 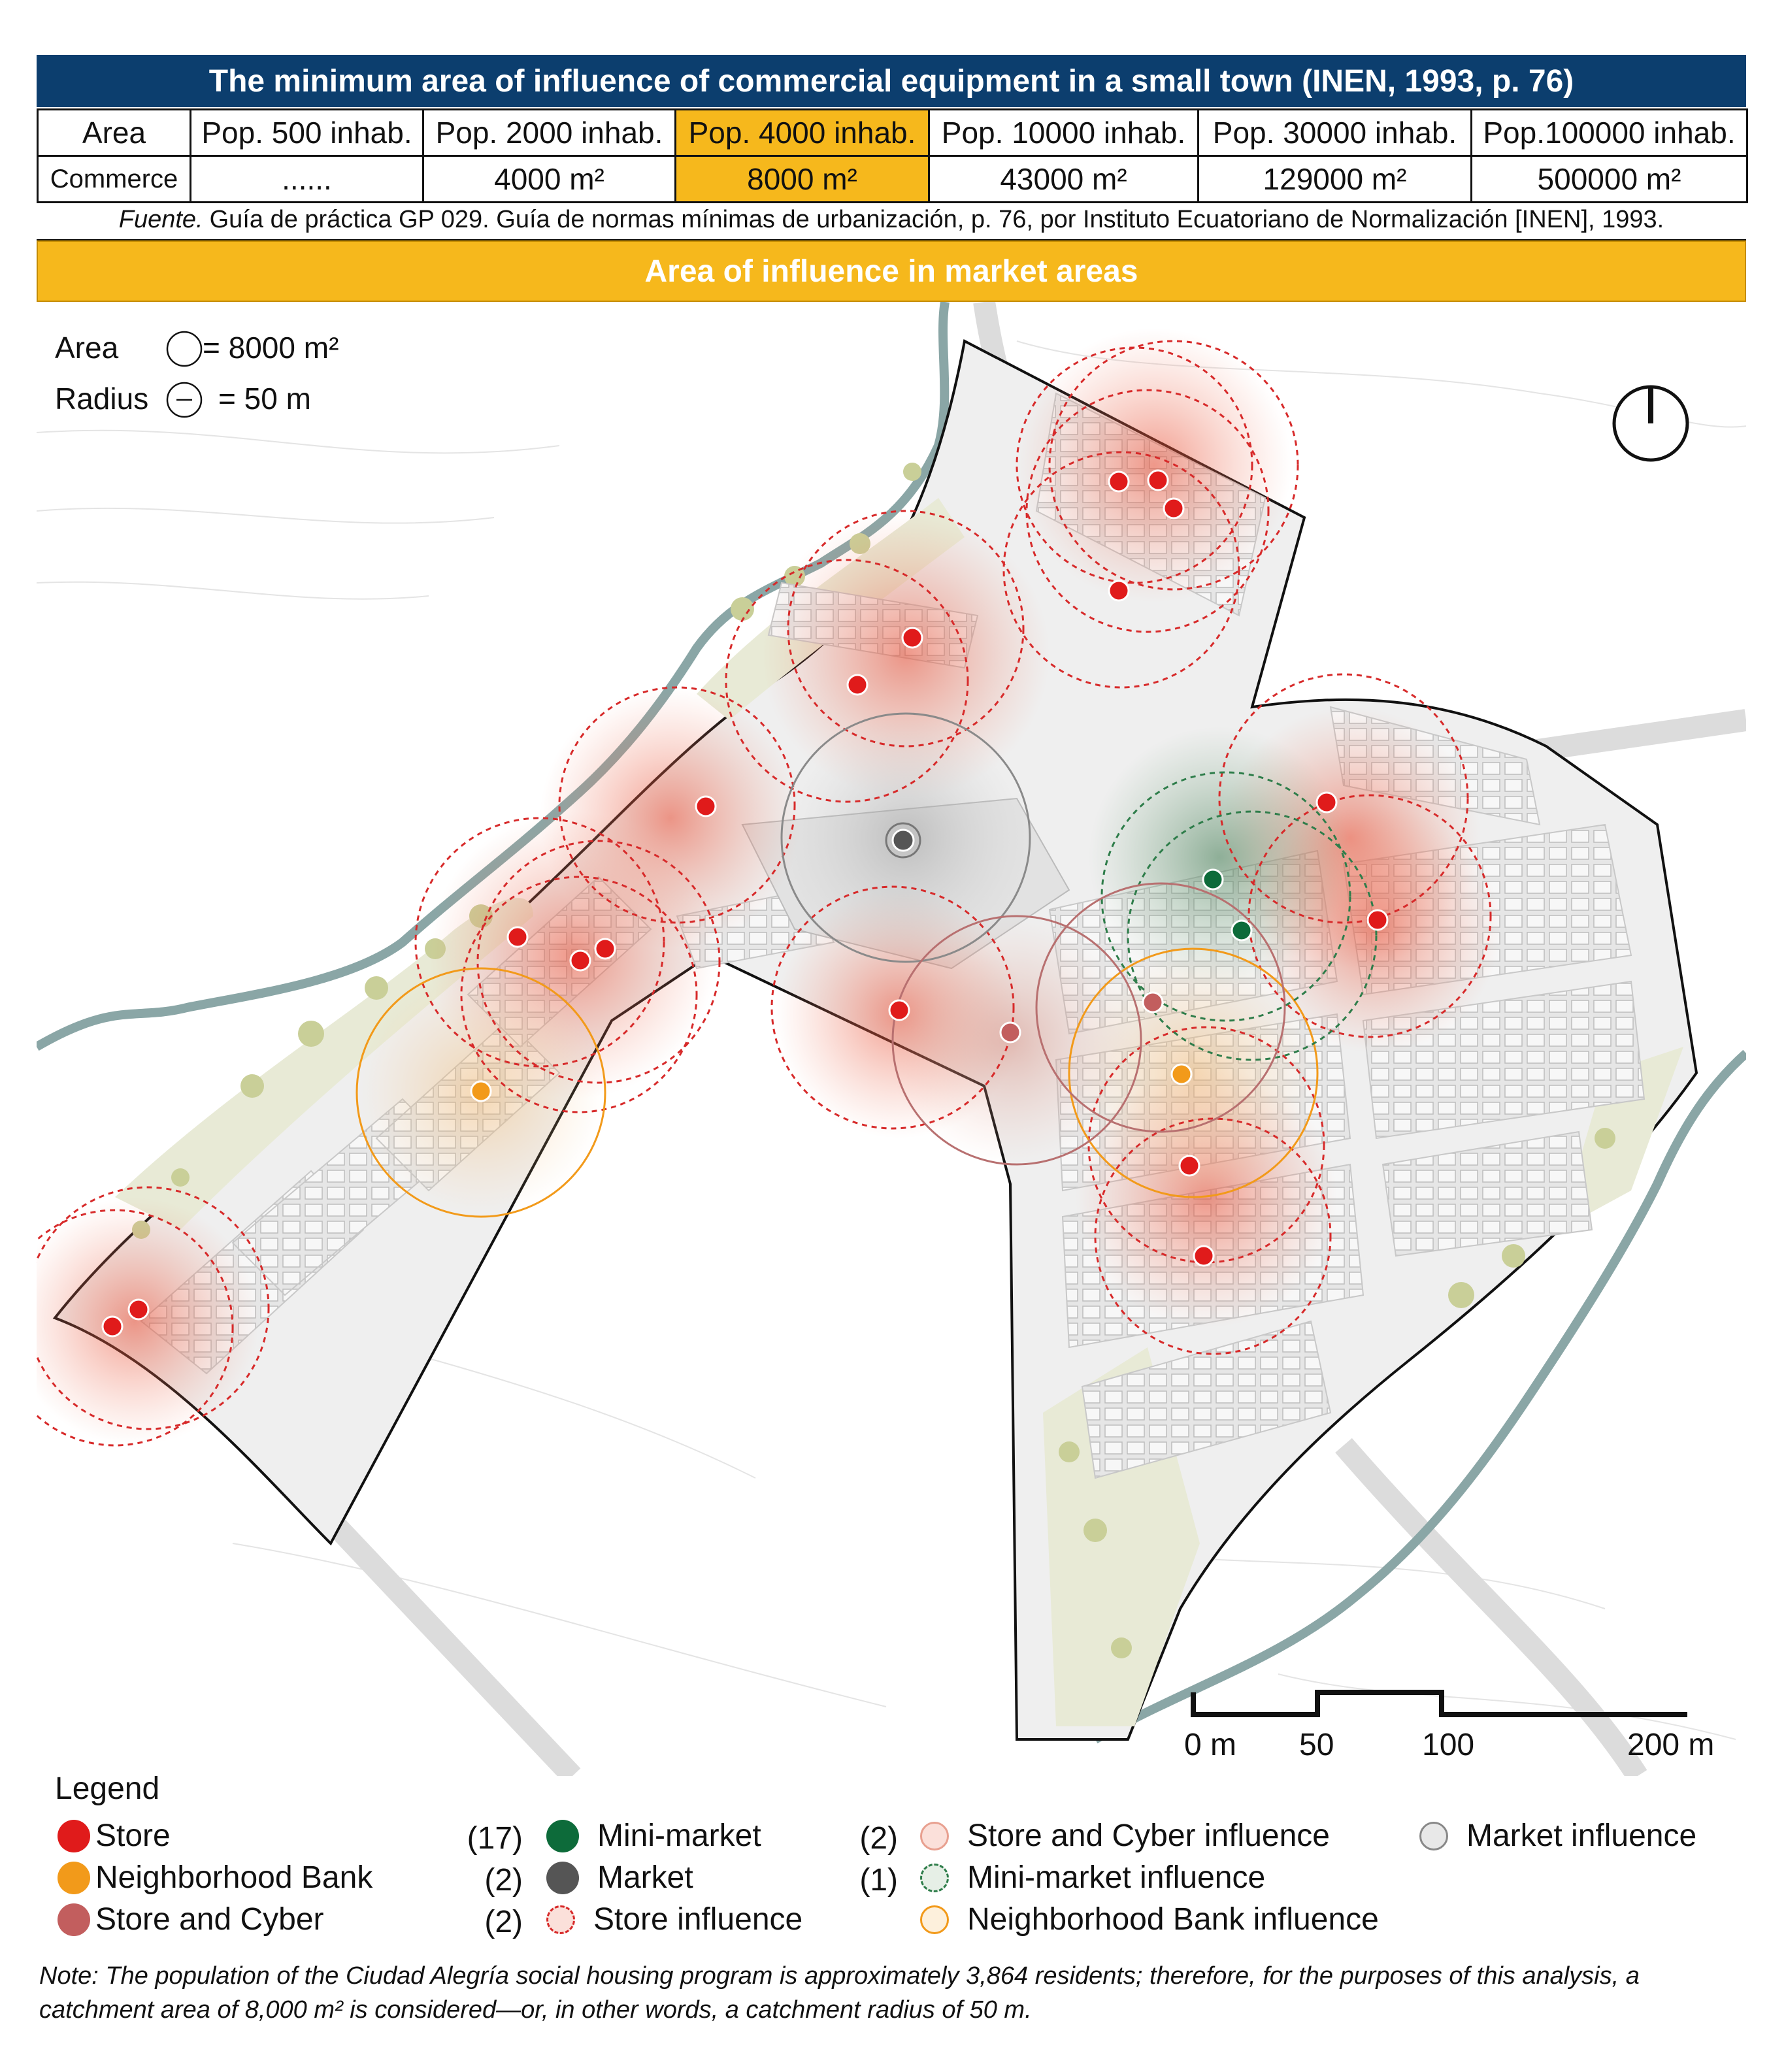 I want to click on market-influence-ring, so click(x=906, y=837).